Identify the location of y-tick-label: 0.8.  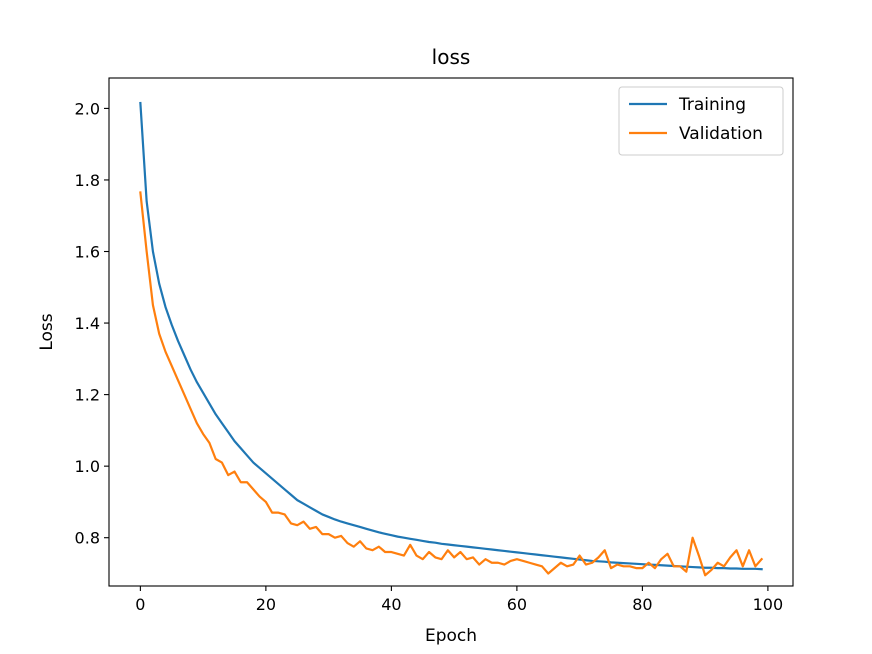
(87, 538).